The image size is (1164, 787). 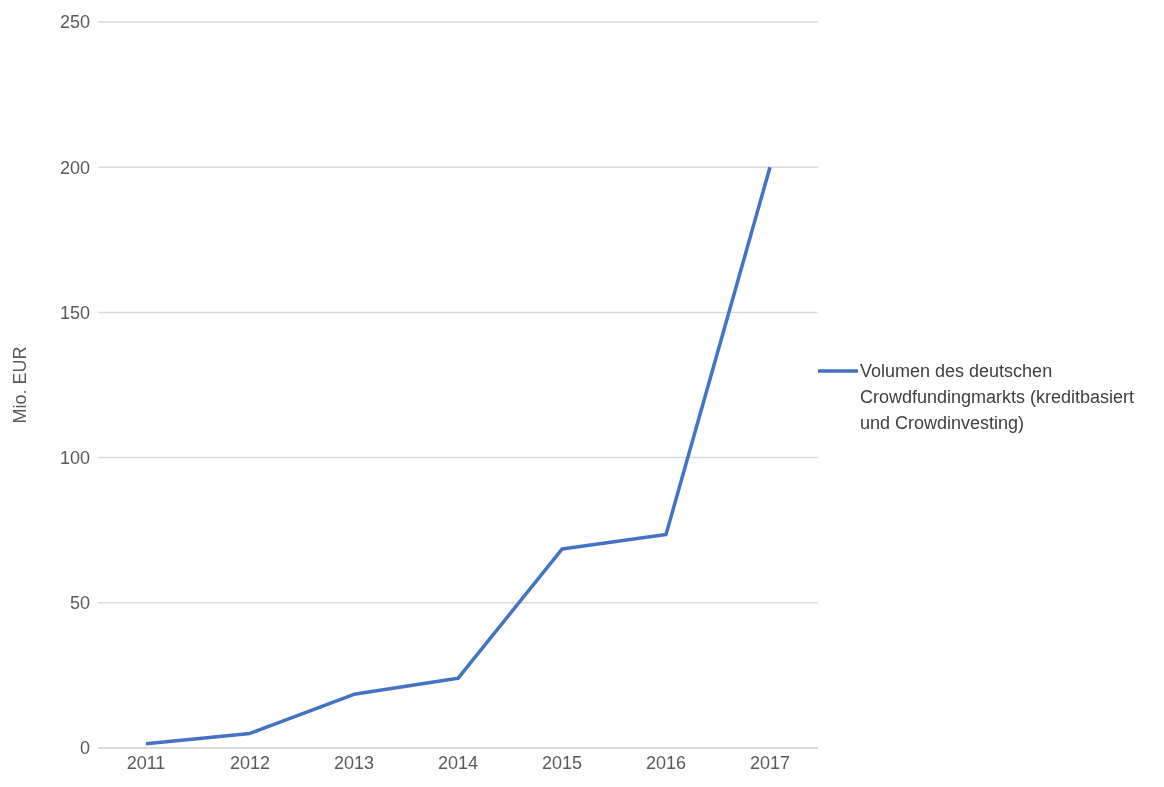 I want to click on x-tick-label: 2012, so click(x=250, y=762).